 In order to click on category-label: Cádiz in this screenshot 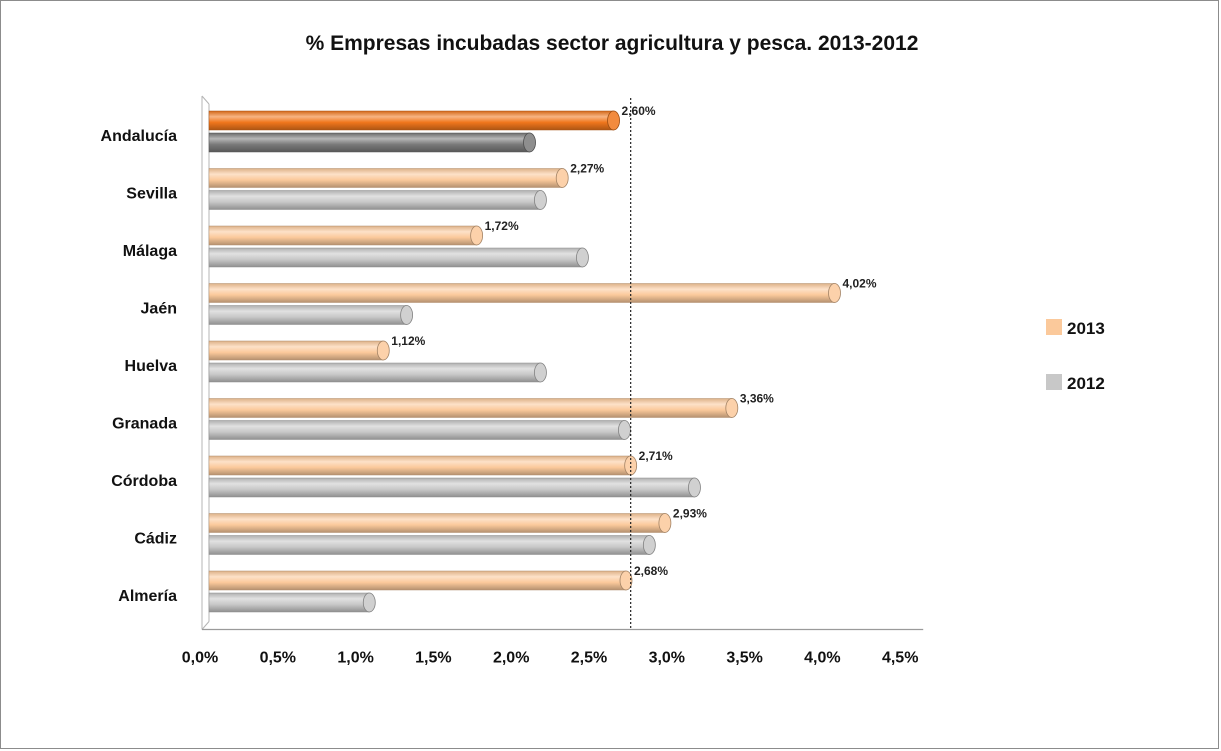, I will do `click(155, 539)`.